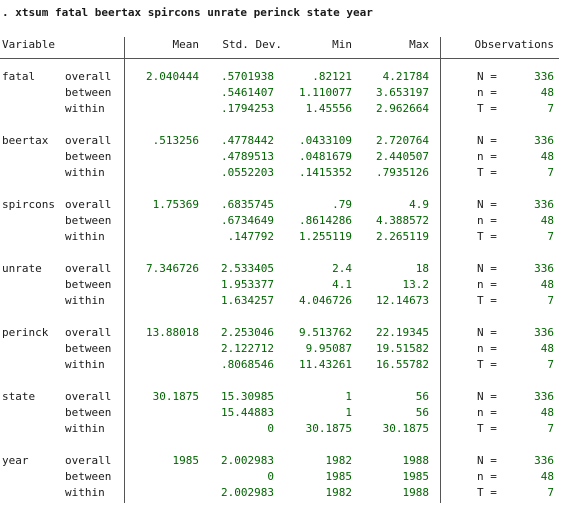  Describe the element at coordinates (270, 476) in the screenshot. I see `std-dev-value: 0` at that location.